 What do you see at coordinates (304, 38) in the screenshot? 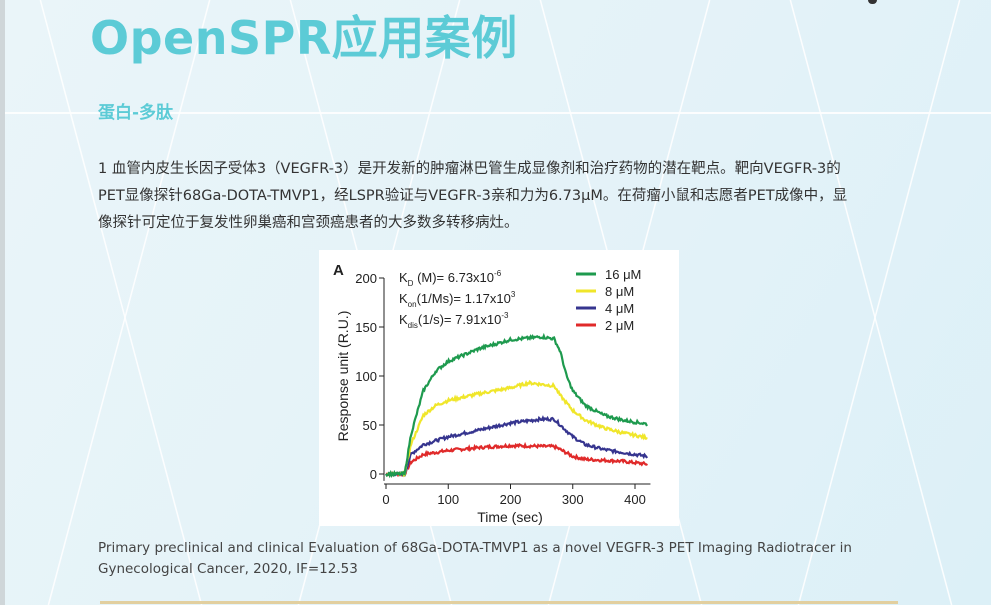
I see `page-title: OpenSPR应用案例` at bounding box center [304, 38].